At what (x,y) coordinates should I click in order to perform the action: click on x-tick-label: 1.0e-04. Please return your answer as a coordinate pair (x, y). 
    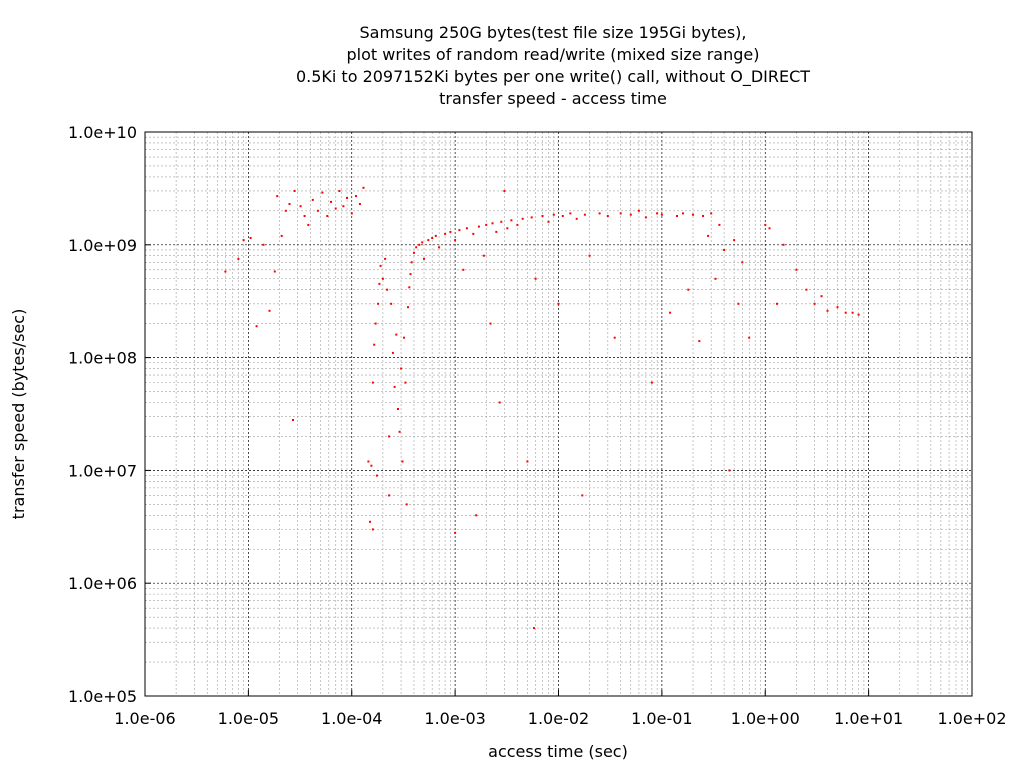
    Looking at the image, I should click on (351, 718).